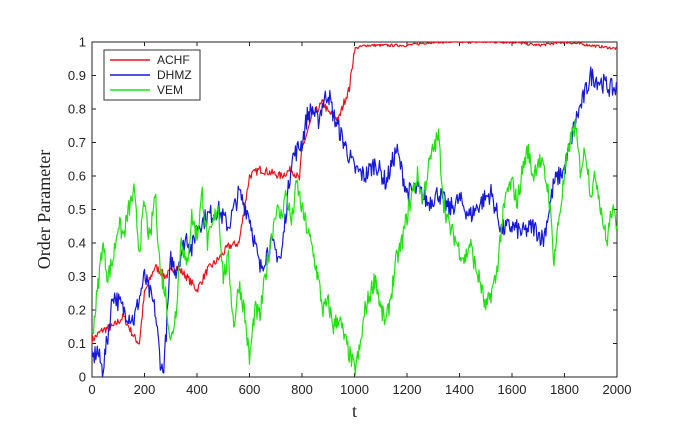 The height and width of the screenshot is (424, 678). Describe the element at coordinates (77, 310) in the screenshot. I see `y-tick-label: 0.2` at that location.